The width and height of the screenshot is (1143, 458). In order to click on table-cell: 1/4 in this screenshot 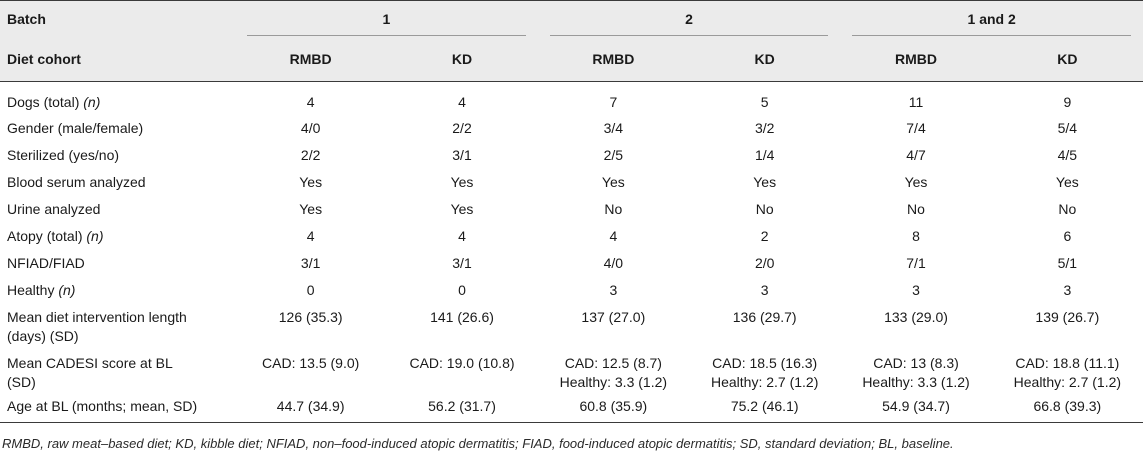, I will do `click(764, 154)`.